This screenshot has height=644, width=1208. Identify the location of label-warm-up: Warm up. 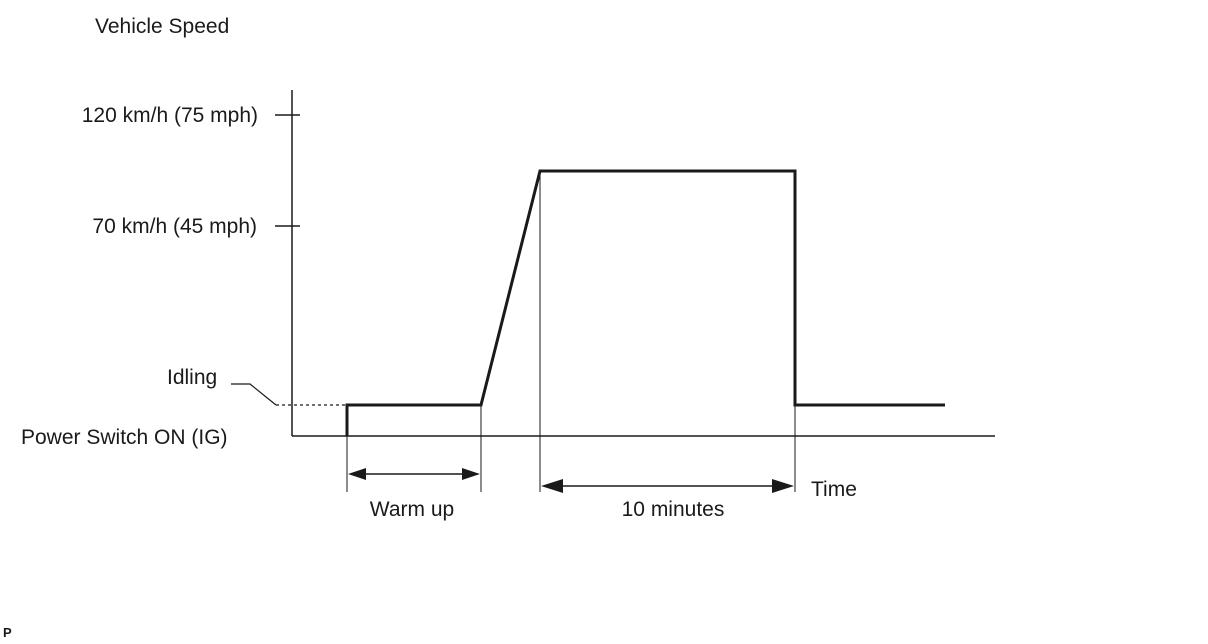
(412, 509).